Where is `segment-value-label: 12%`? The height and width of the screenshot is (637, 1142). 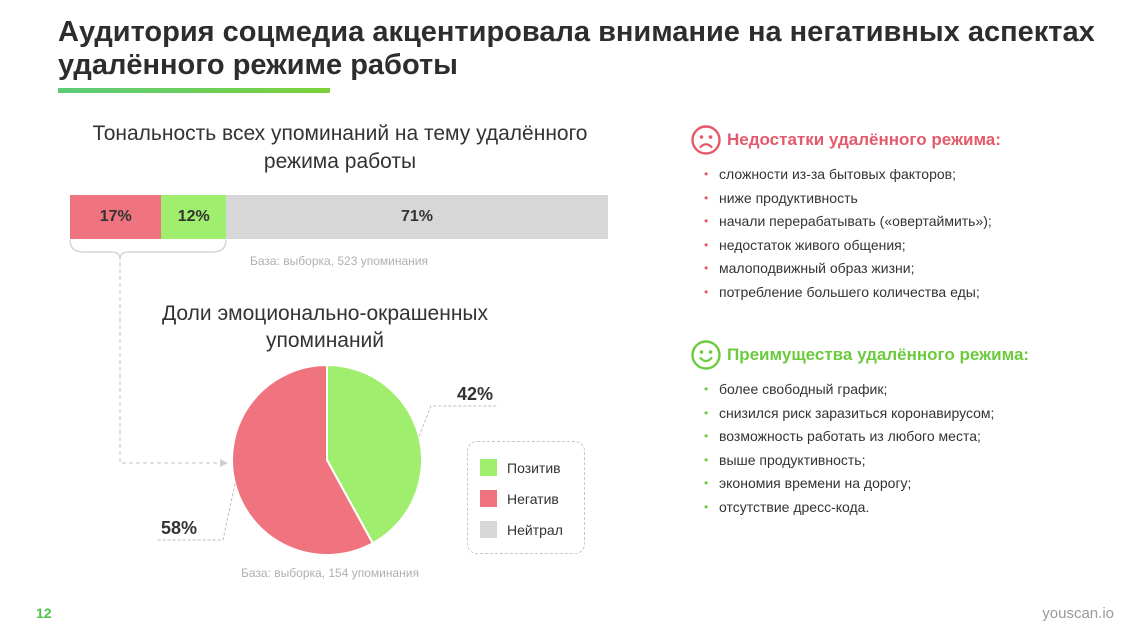
segment-value-label: 12% is located at coordinates (193, 216).